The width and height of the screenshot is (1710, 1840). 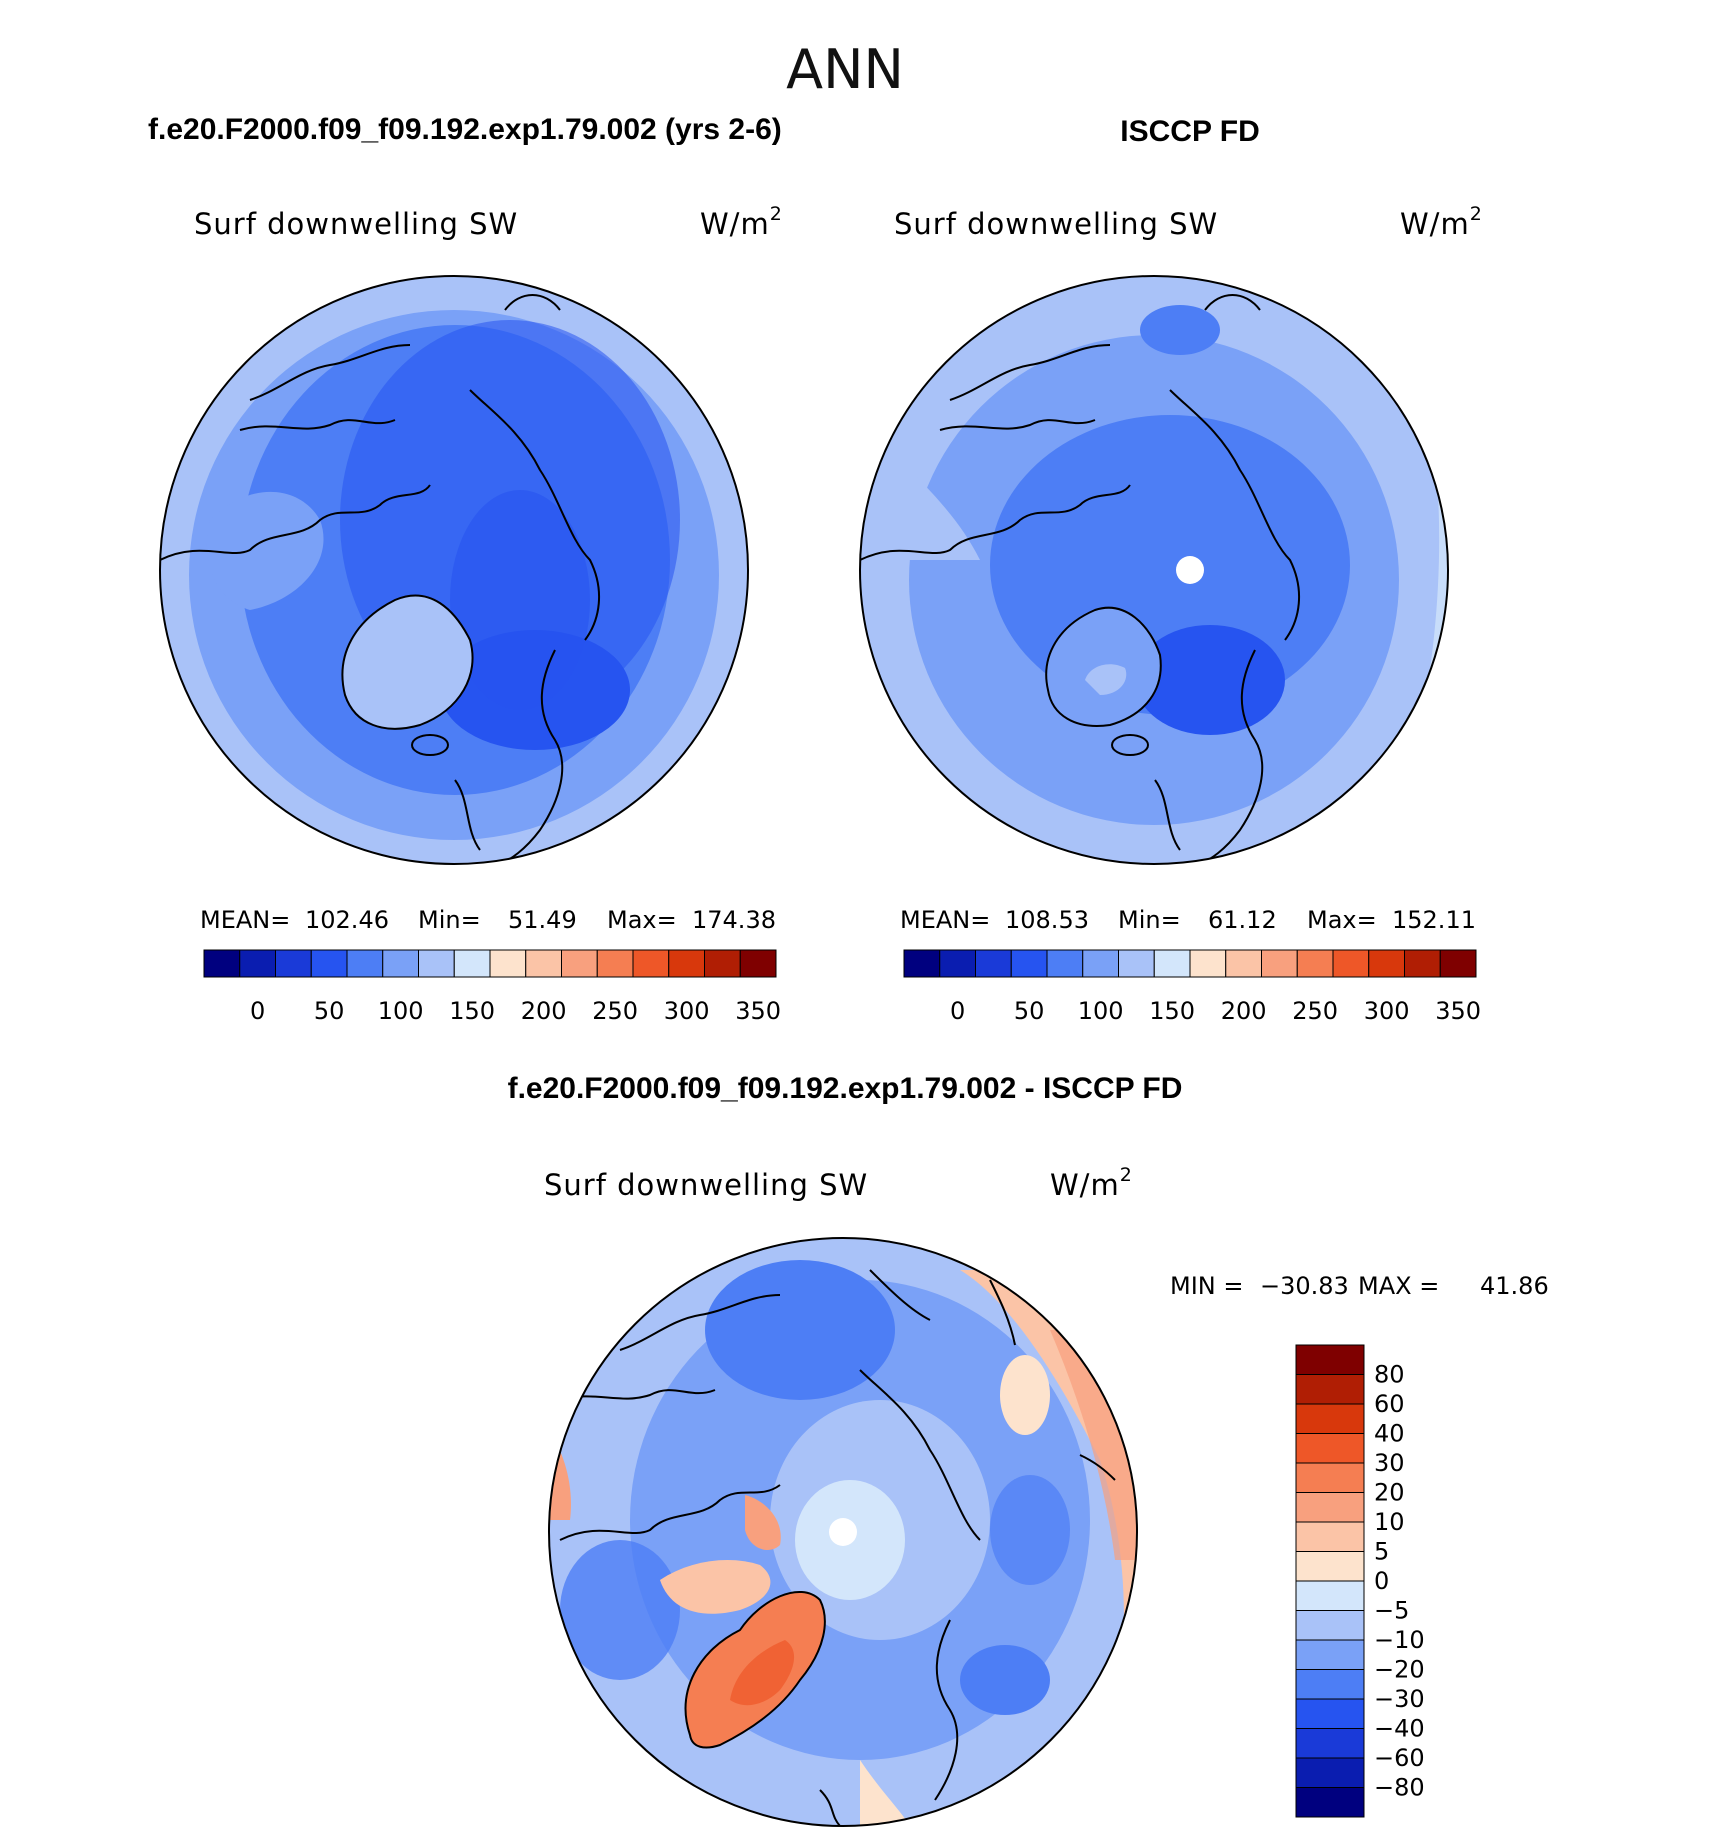 What do you see at coordinates (449, 920) in the screenshot?
I see `panel-a-min-label: Min=` at bounding box center [449, 920].